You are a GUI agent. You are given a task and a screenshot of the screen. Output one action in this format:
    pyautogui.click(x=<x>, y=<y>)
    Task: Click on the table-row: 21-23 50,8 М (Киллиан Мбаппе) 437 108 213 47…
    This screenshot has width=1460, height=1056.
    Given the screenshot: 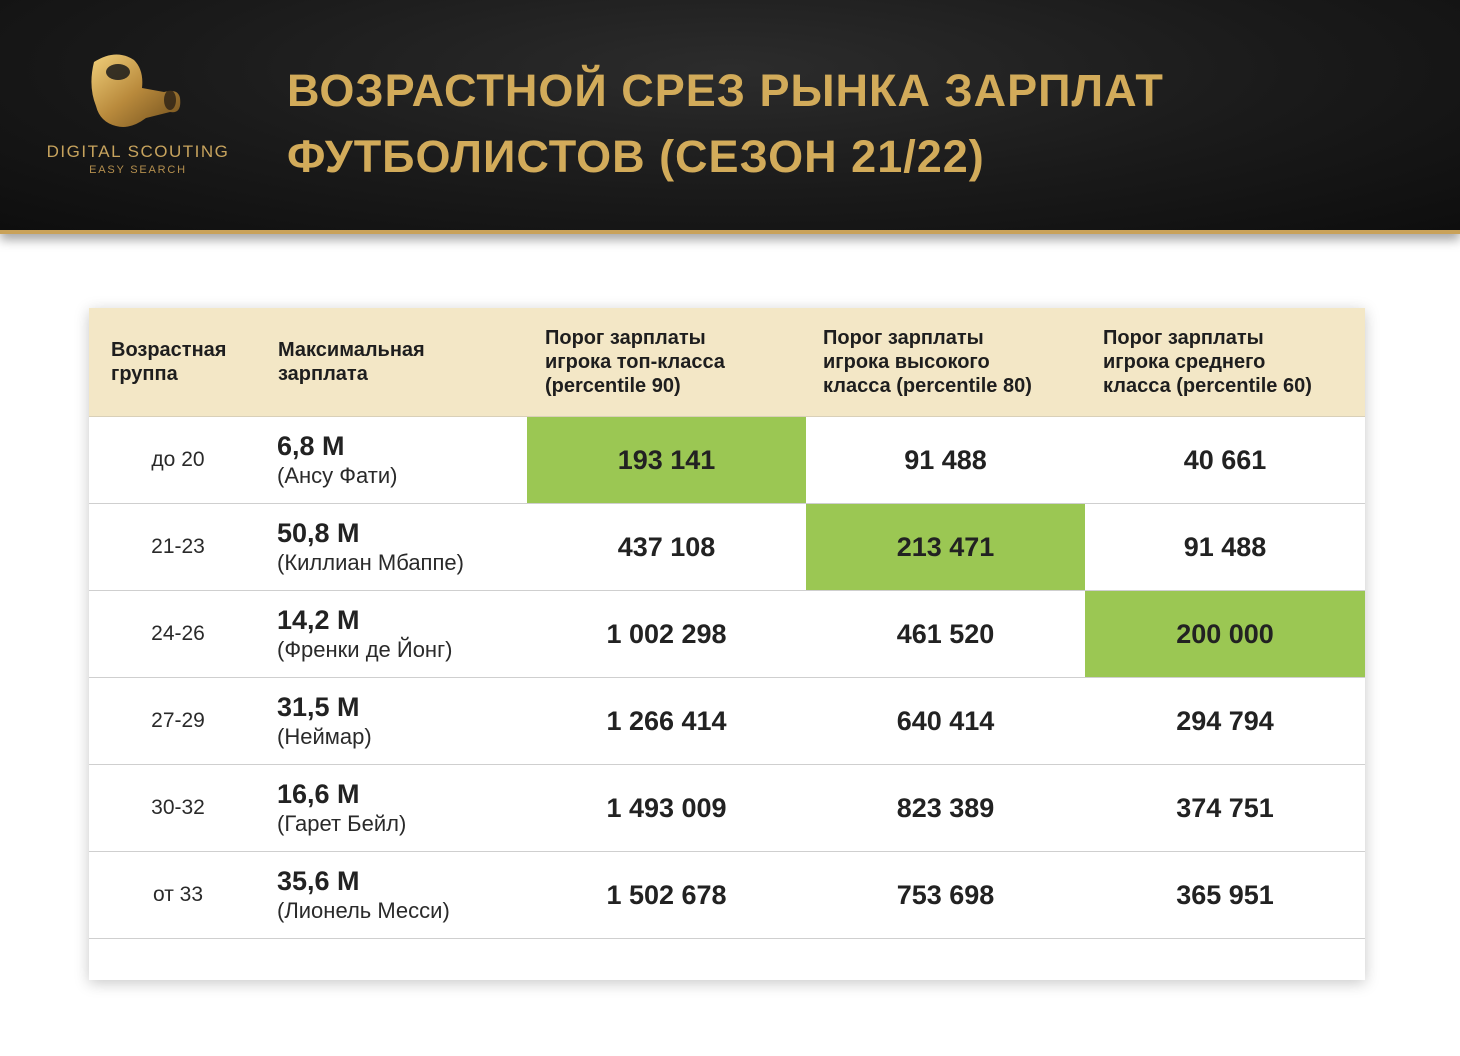 What is the action you would take?
    pyautogui.click(x=727, y=547)
    